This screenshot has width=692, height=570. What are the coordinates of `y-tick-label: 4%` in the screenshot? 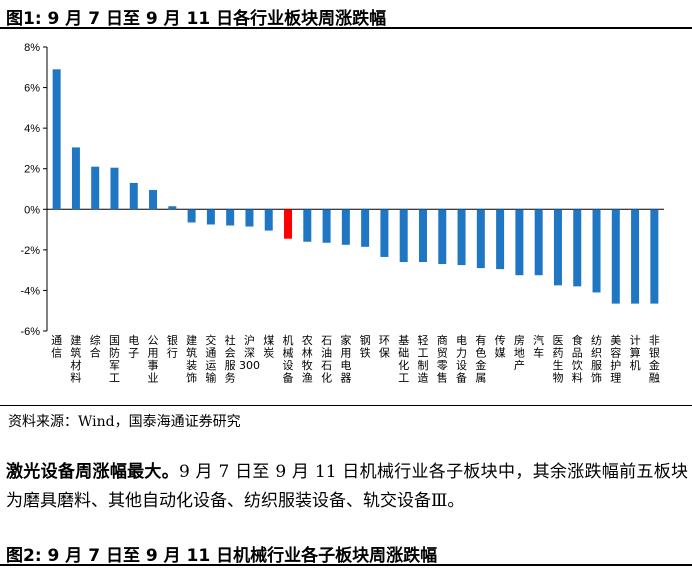 It's located at (32, 129).